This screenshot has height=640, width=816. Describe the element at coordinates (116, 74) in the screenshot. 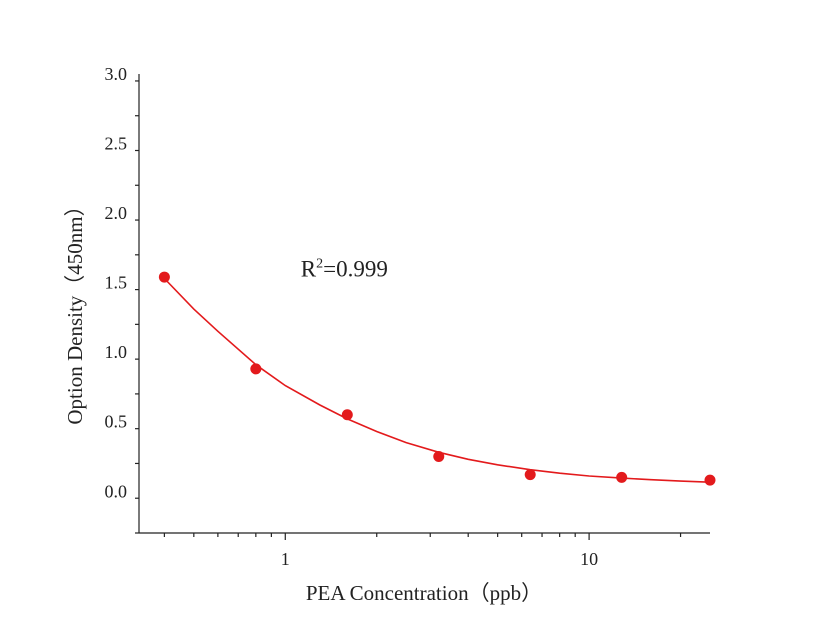

I see `y-tick-label: 3.0` at that location.